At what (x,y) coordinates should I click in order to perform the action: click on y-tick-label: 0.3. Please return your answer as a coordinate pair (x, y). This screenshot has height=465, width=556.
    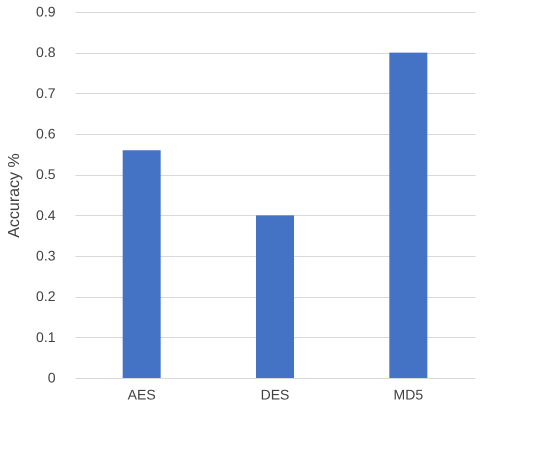
    Looking at the image, I should click on (46, 256).